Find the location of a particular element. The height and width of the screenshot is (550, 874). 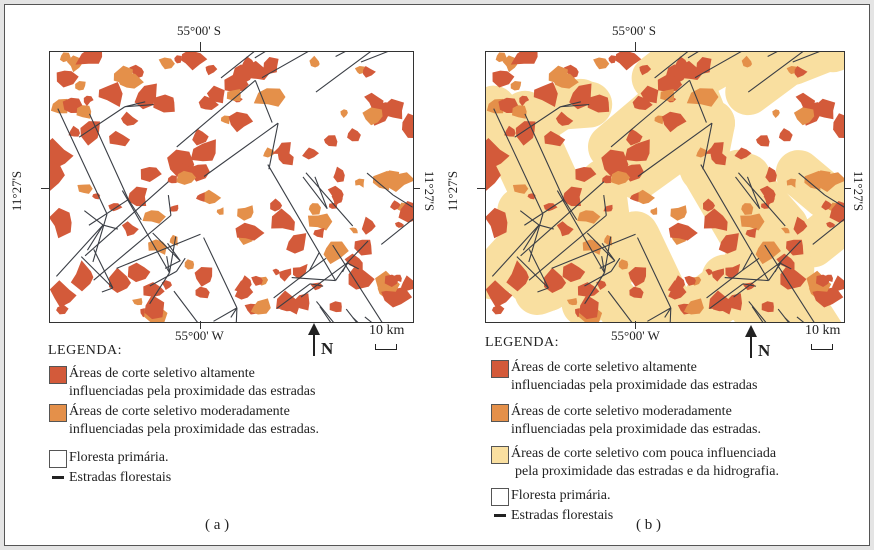

scale-bar-line is located at coordinates (386, 347).